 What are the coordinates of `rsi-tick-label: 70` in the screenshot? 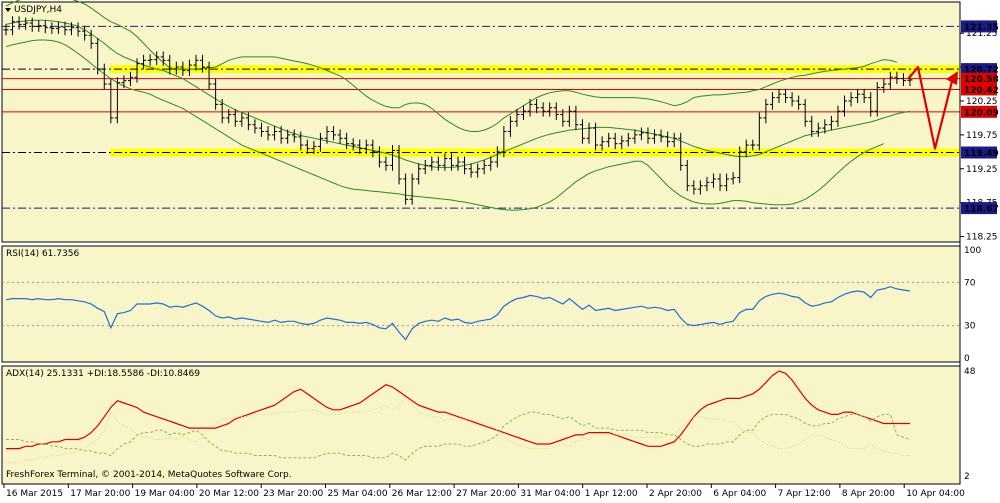 It's located at (970, 283).